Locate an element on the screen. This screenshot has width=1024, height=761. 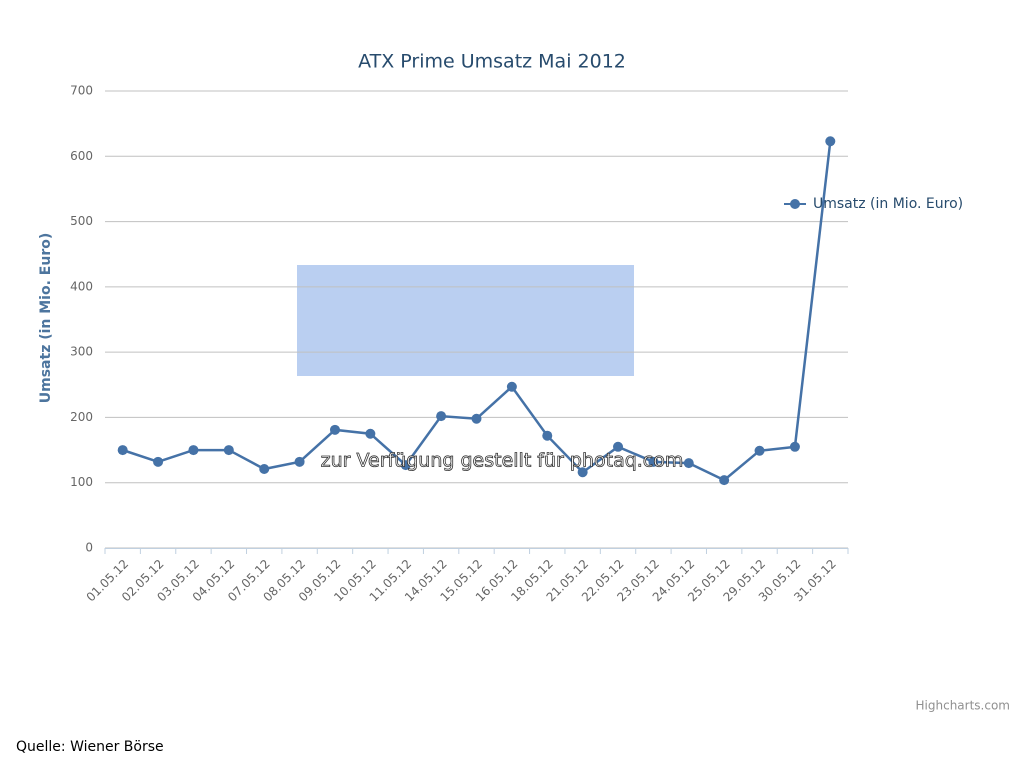
y-tick-label: 700 is located at coordinates (81, 91).